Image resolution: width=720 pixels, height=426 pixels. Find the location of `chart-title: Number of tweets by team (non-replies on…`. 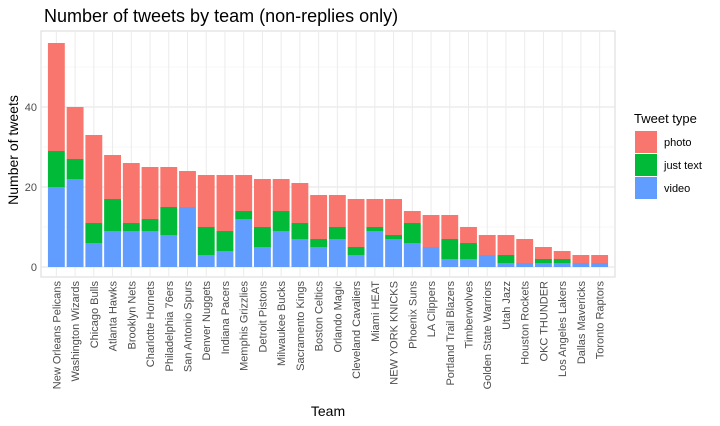

chart-title: Number of tweets by team (non-replies on… is located at coordinates (221, 16).